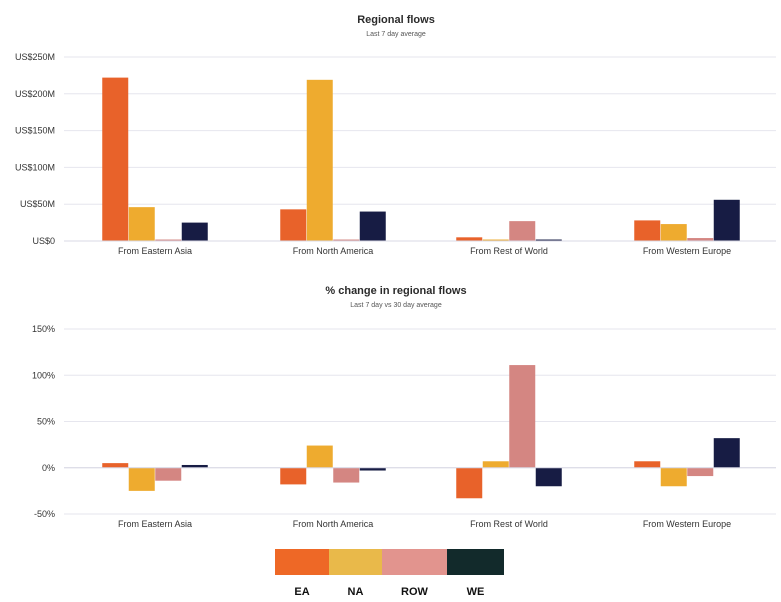 This screenshot has height=602, width=781. I want to click on chart2-y-tick-label: 150%, so click(43, 329).